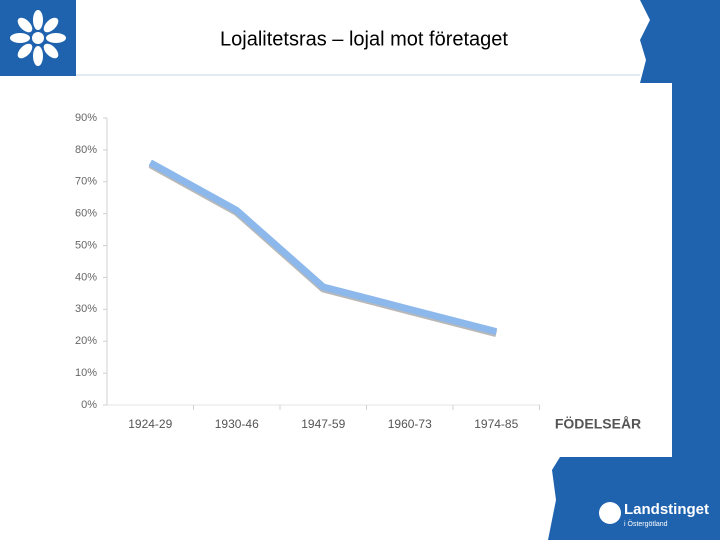  I want to click on x-tick-label: 1960-73, so click(410, 424).